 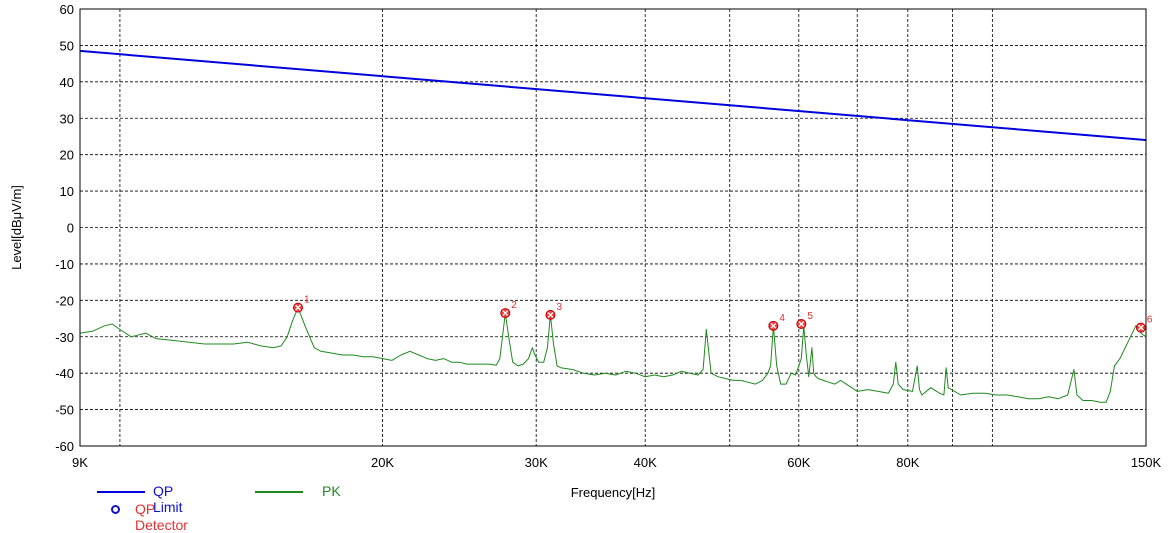 I want to click on y-tick-label: 20, so click(x=67, y=155).